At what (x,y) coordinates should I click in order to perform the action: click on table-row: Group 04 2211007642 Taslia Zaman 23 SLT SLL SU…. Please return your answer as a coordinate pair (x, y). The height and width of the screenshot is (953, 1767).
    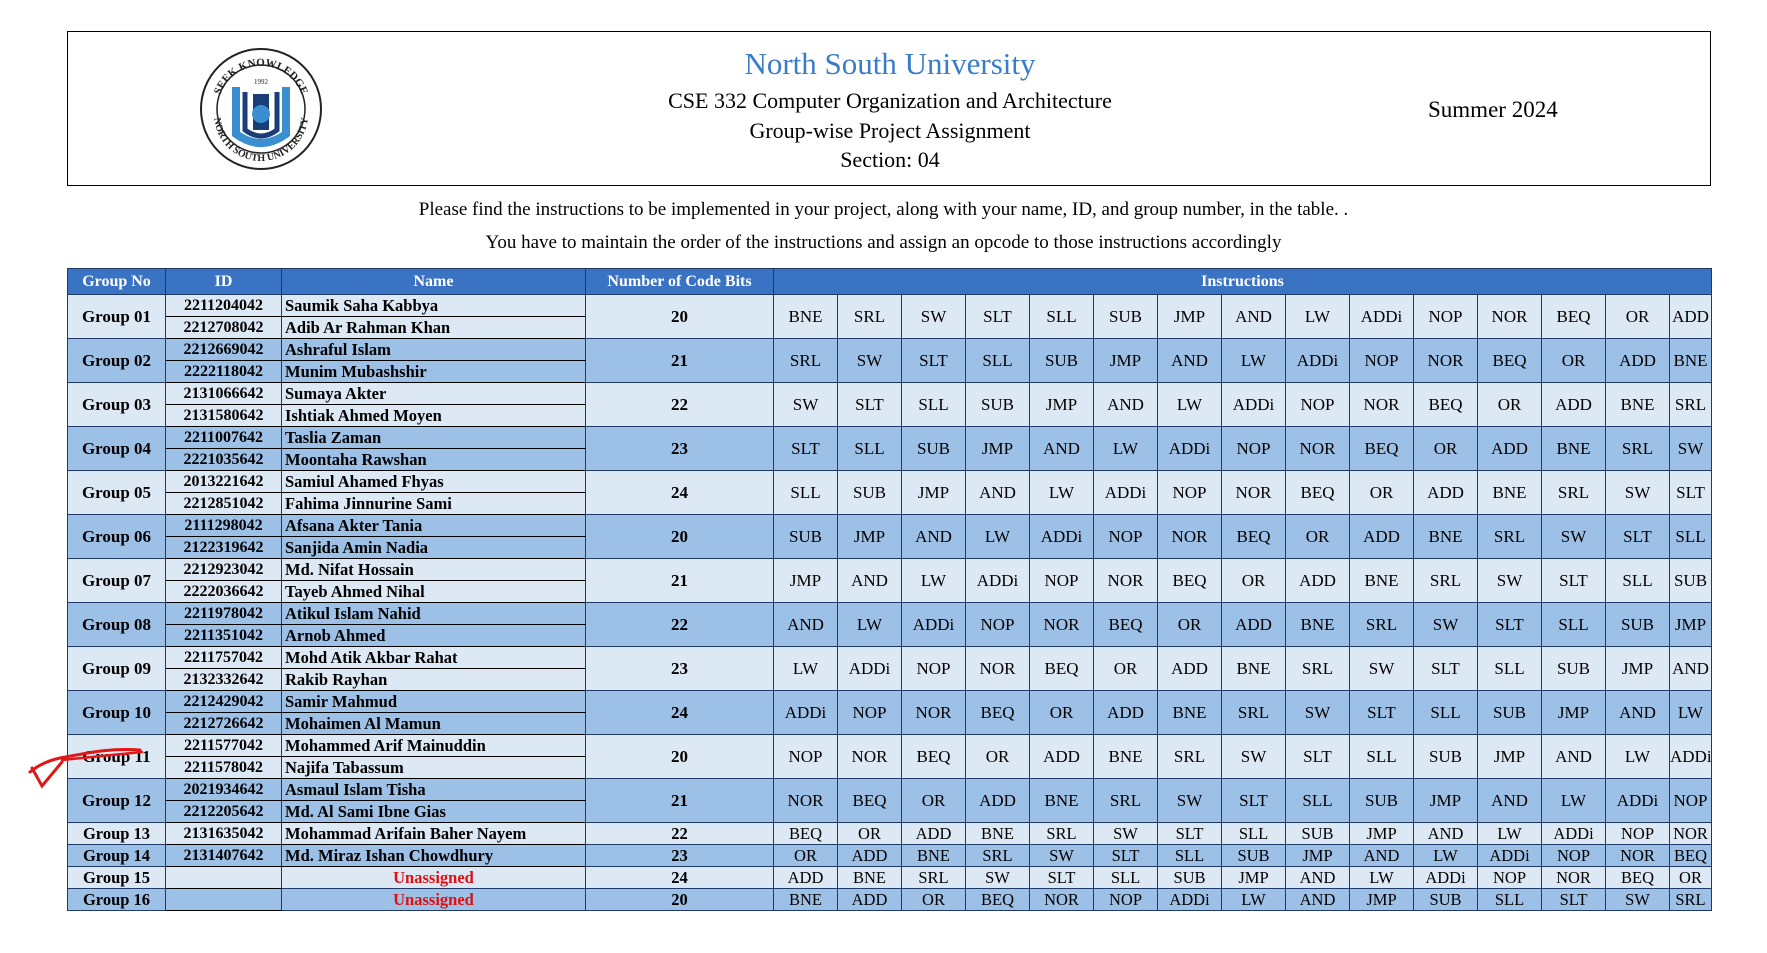
    Looking at the image, I should click on (890, 448).